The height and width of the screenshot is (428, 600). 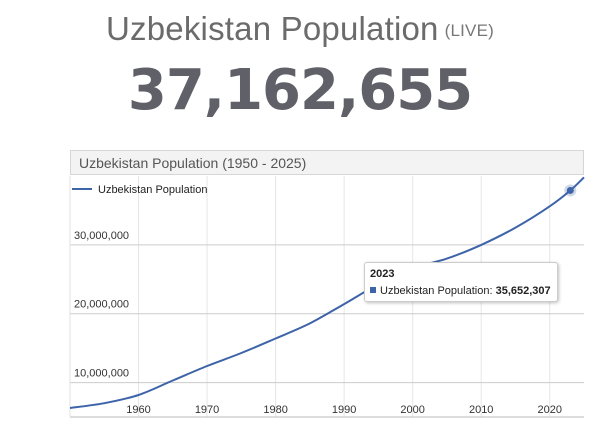 What do you see at coordinates (300, 90) in the screenshot?
I see `population-counter: 37,162,655` at bounding box center [300, 90].